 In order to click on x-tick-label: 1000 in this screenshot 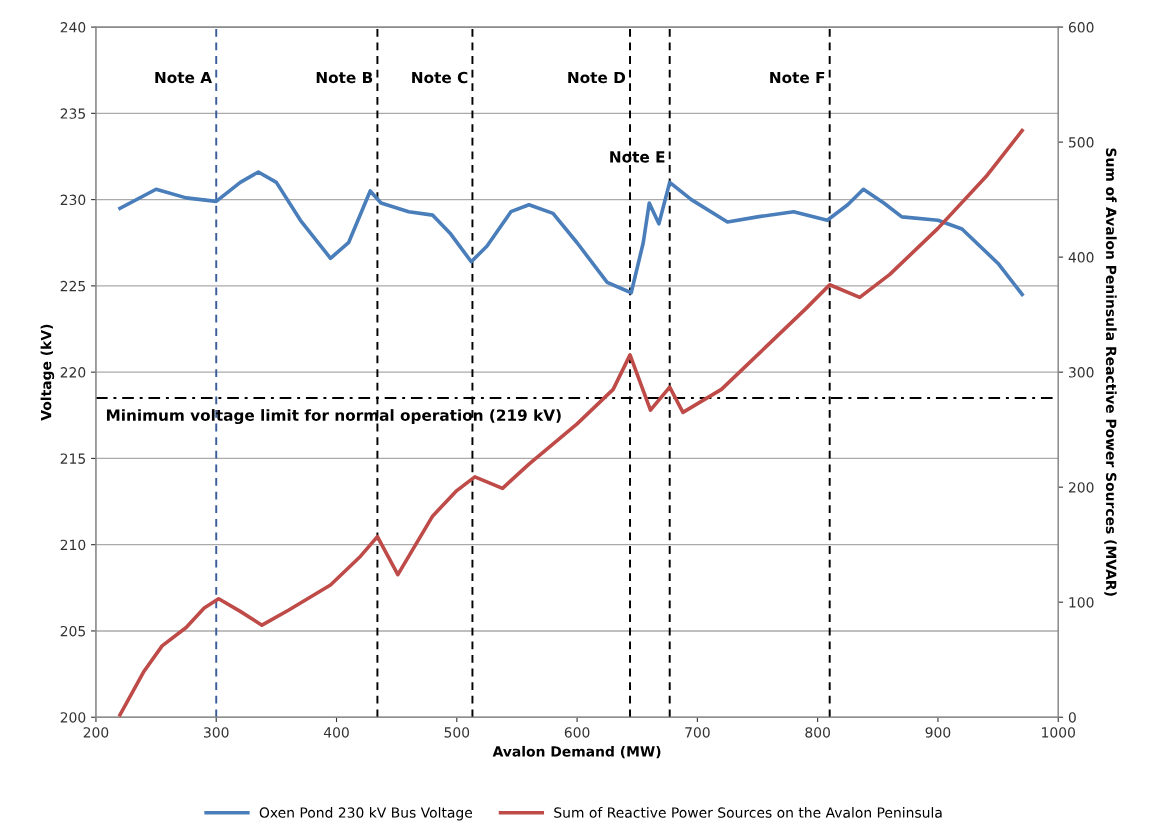, I will do `click(1058, 732)`.